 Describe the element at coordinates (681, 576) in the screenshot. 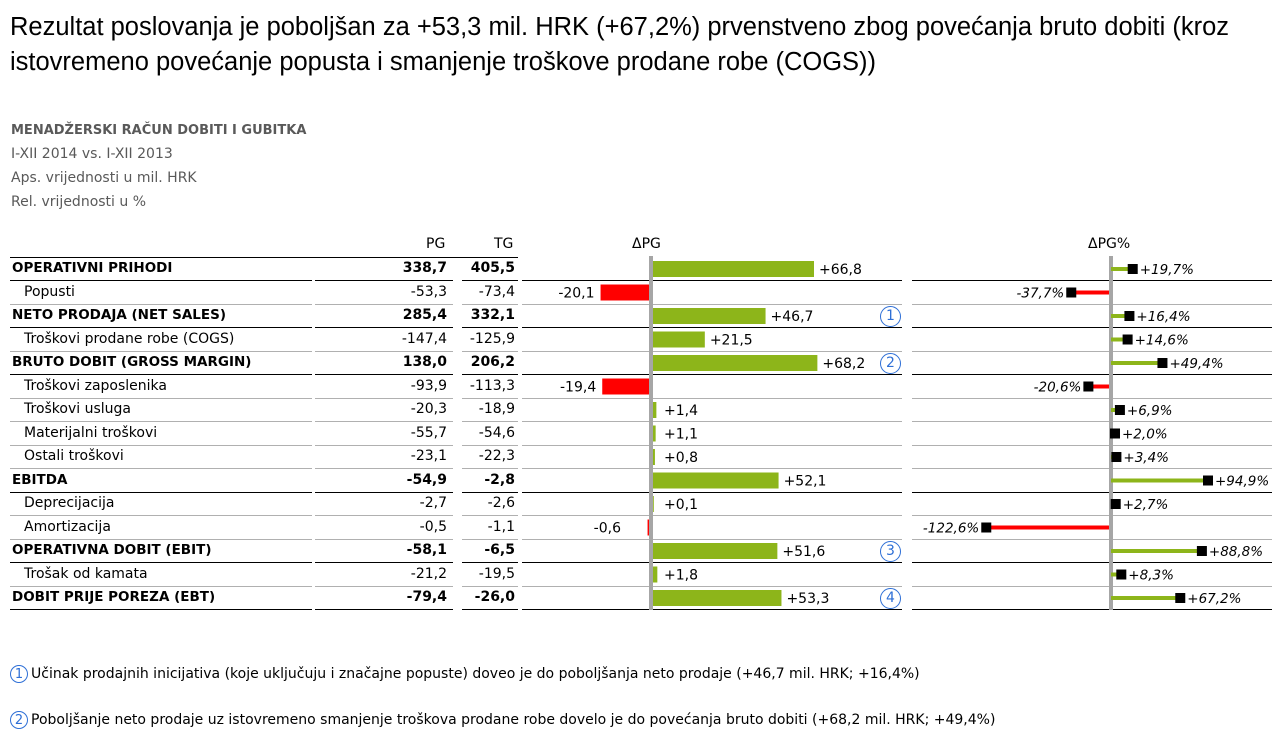

I see `delta-label: +1,8` at that location.